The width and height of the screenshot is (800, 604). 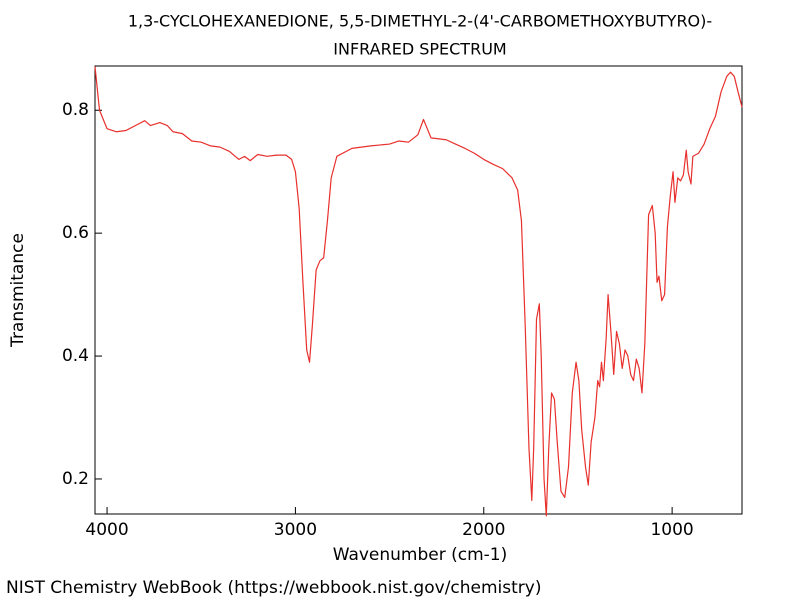 I want to click on y-tick-label: 0.6, so click(x=75, y=233).